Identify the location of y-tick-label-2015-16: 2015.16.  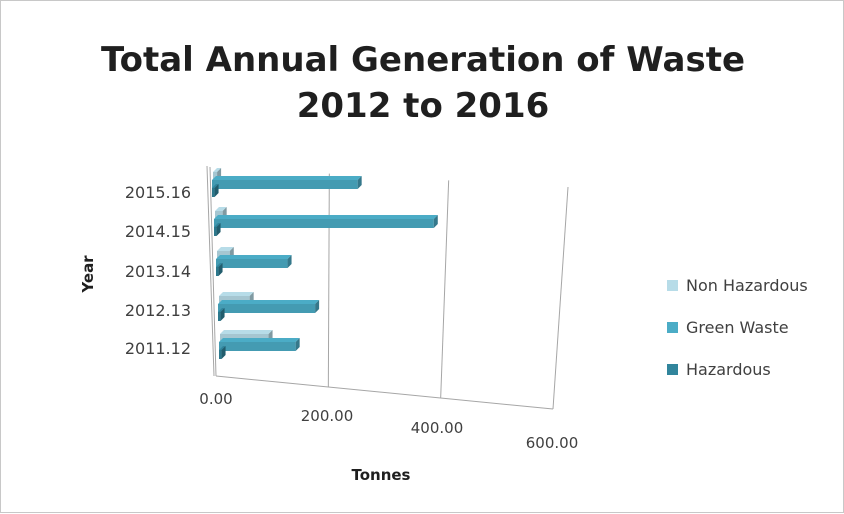
(158, 192).